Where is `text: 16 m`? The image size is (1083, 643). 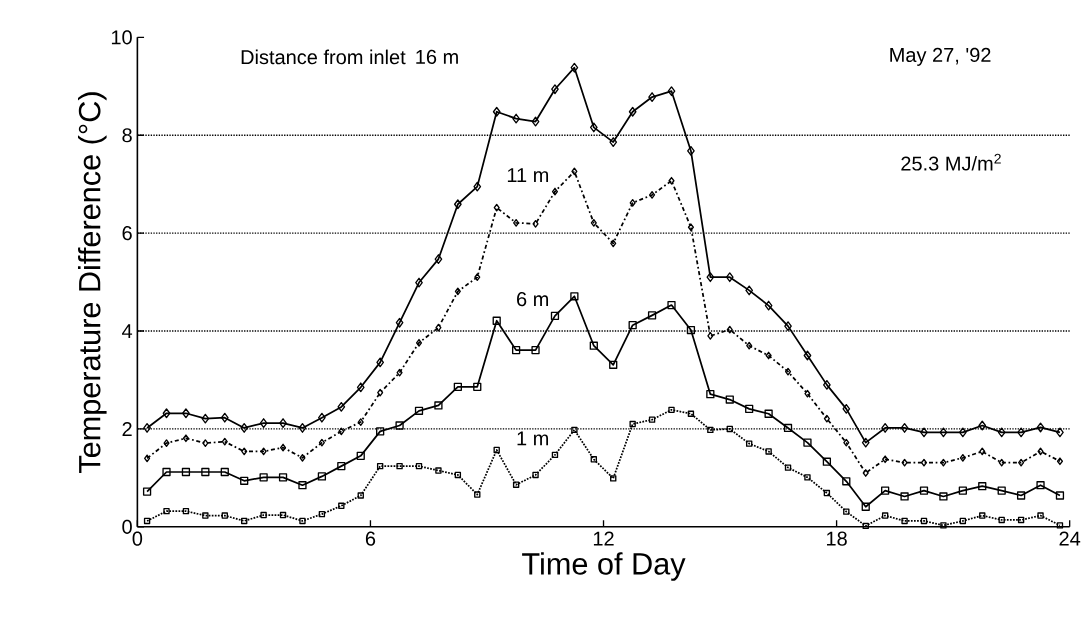 text: 16 m is located at coordinates (437, 57).